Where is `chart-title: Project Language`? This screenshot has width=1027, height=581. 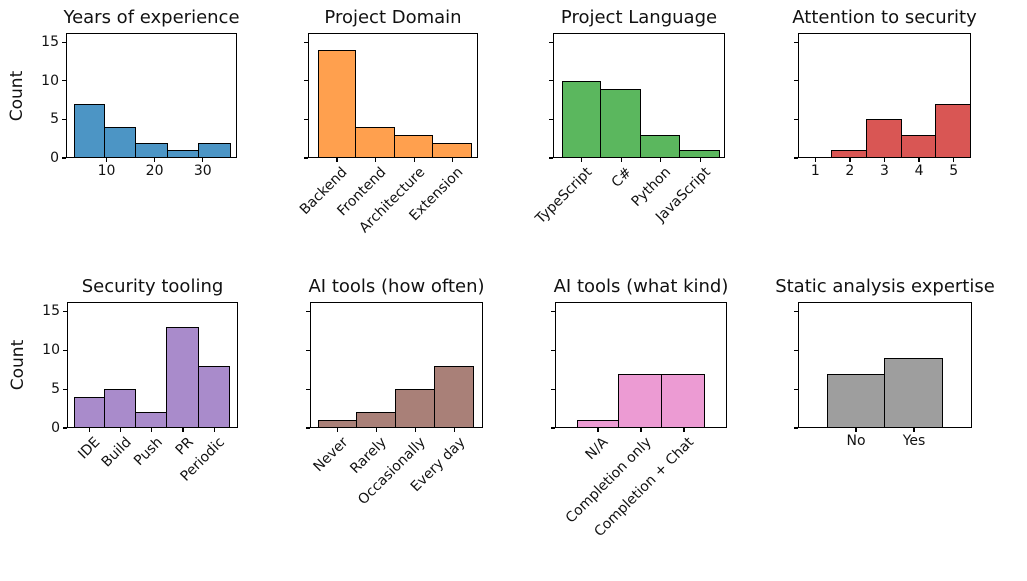
chart-title: Project Language is located at coordinates (639, 18).